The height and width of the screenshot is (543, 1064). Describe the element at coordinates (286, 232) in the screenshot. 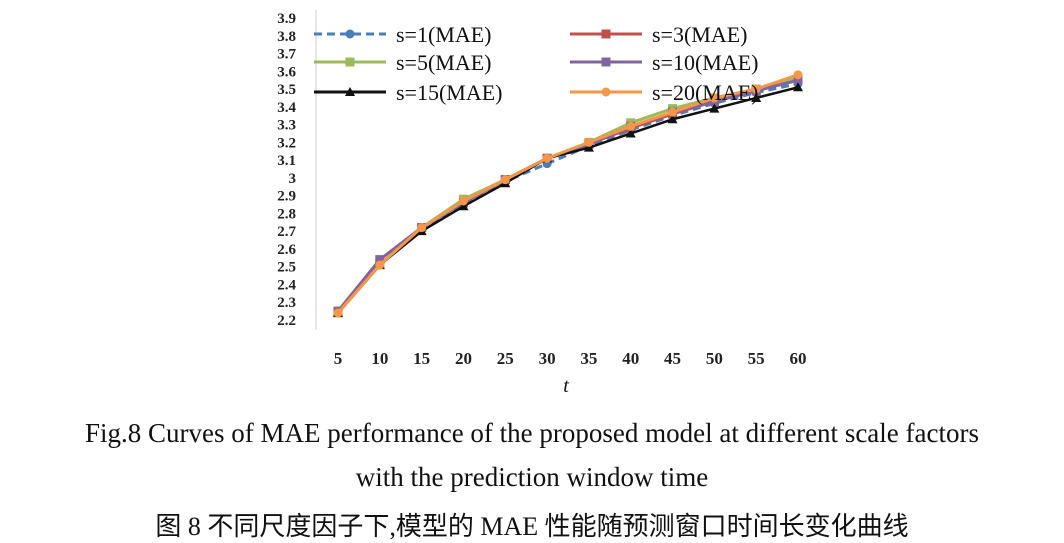

I see `y-tick-label: 2.7` at that location.